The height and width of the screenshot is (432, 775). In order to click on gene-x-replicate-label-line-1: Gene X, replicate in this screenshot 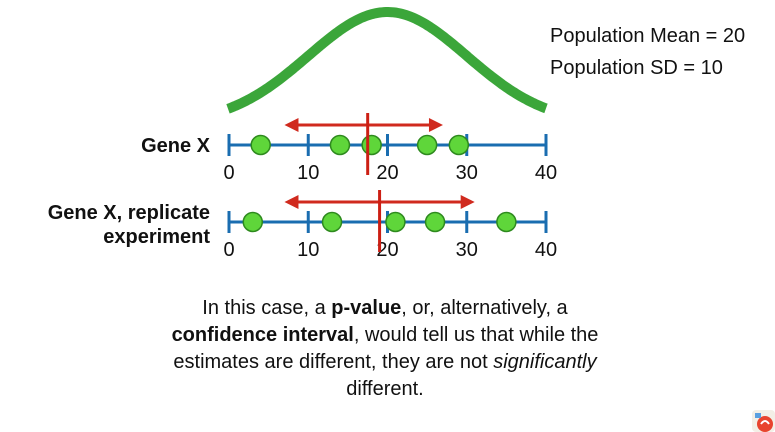, I will do `click(128, 213)`.